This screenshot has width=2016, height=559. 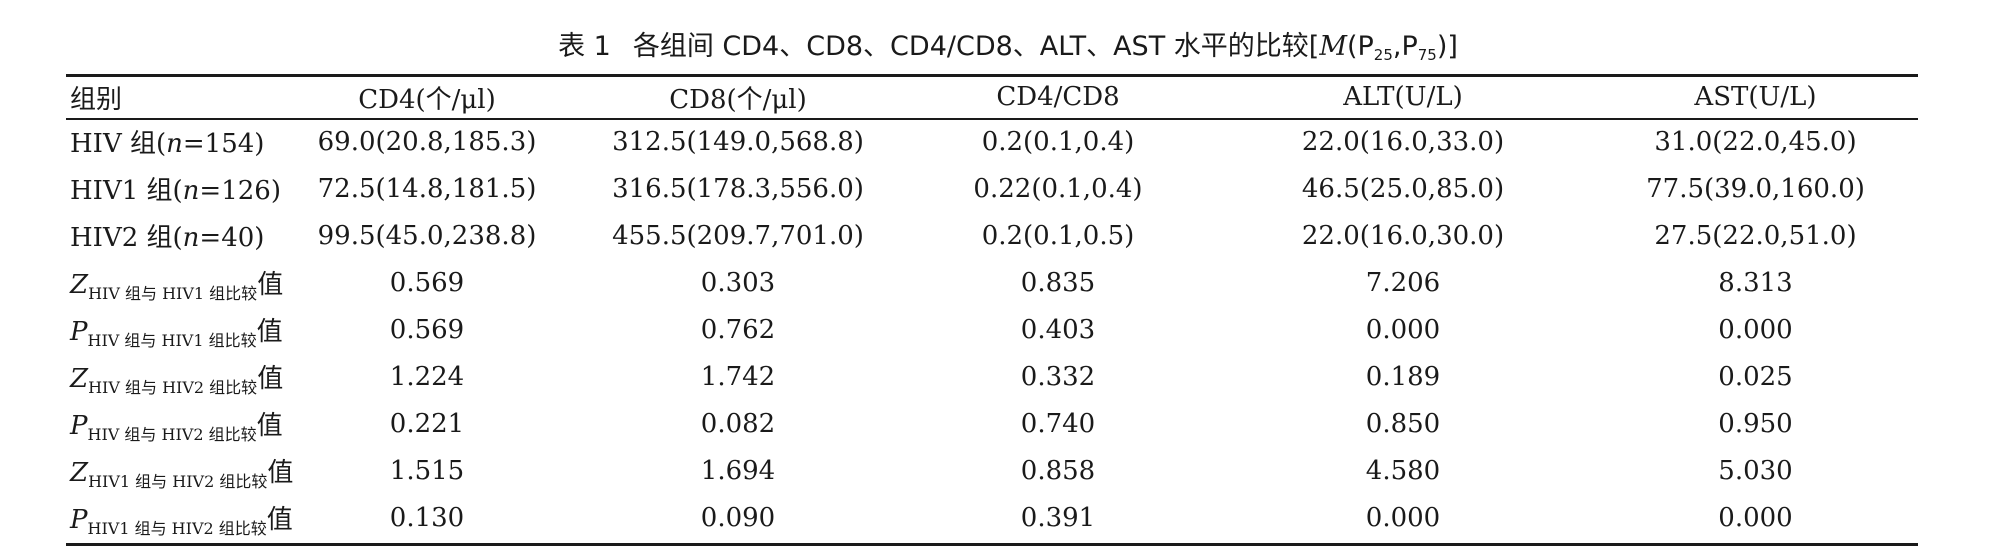 I want to click on row-label: HIV2 组(n=40), so click(x=167, y=238).